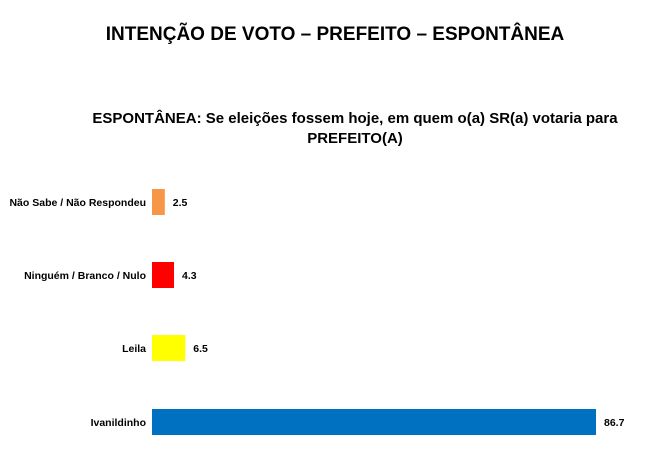 The width and height of the screenshot is (670, 458). What do you see at coordinates (200, 349) in the screenshot?
I see `value-label: 6.5` at bounding box center [200, 349].